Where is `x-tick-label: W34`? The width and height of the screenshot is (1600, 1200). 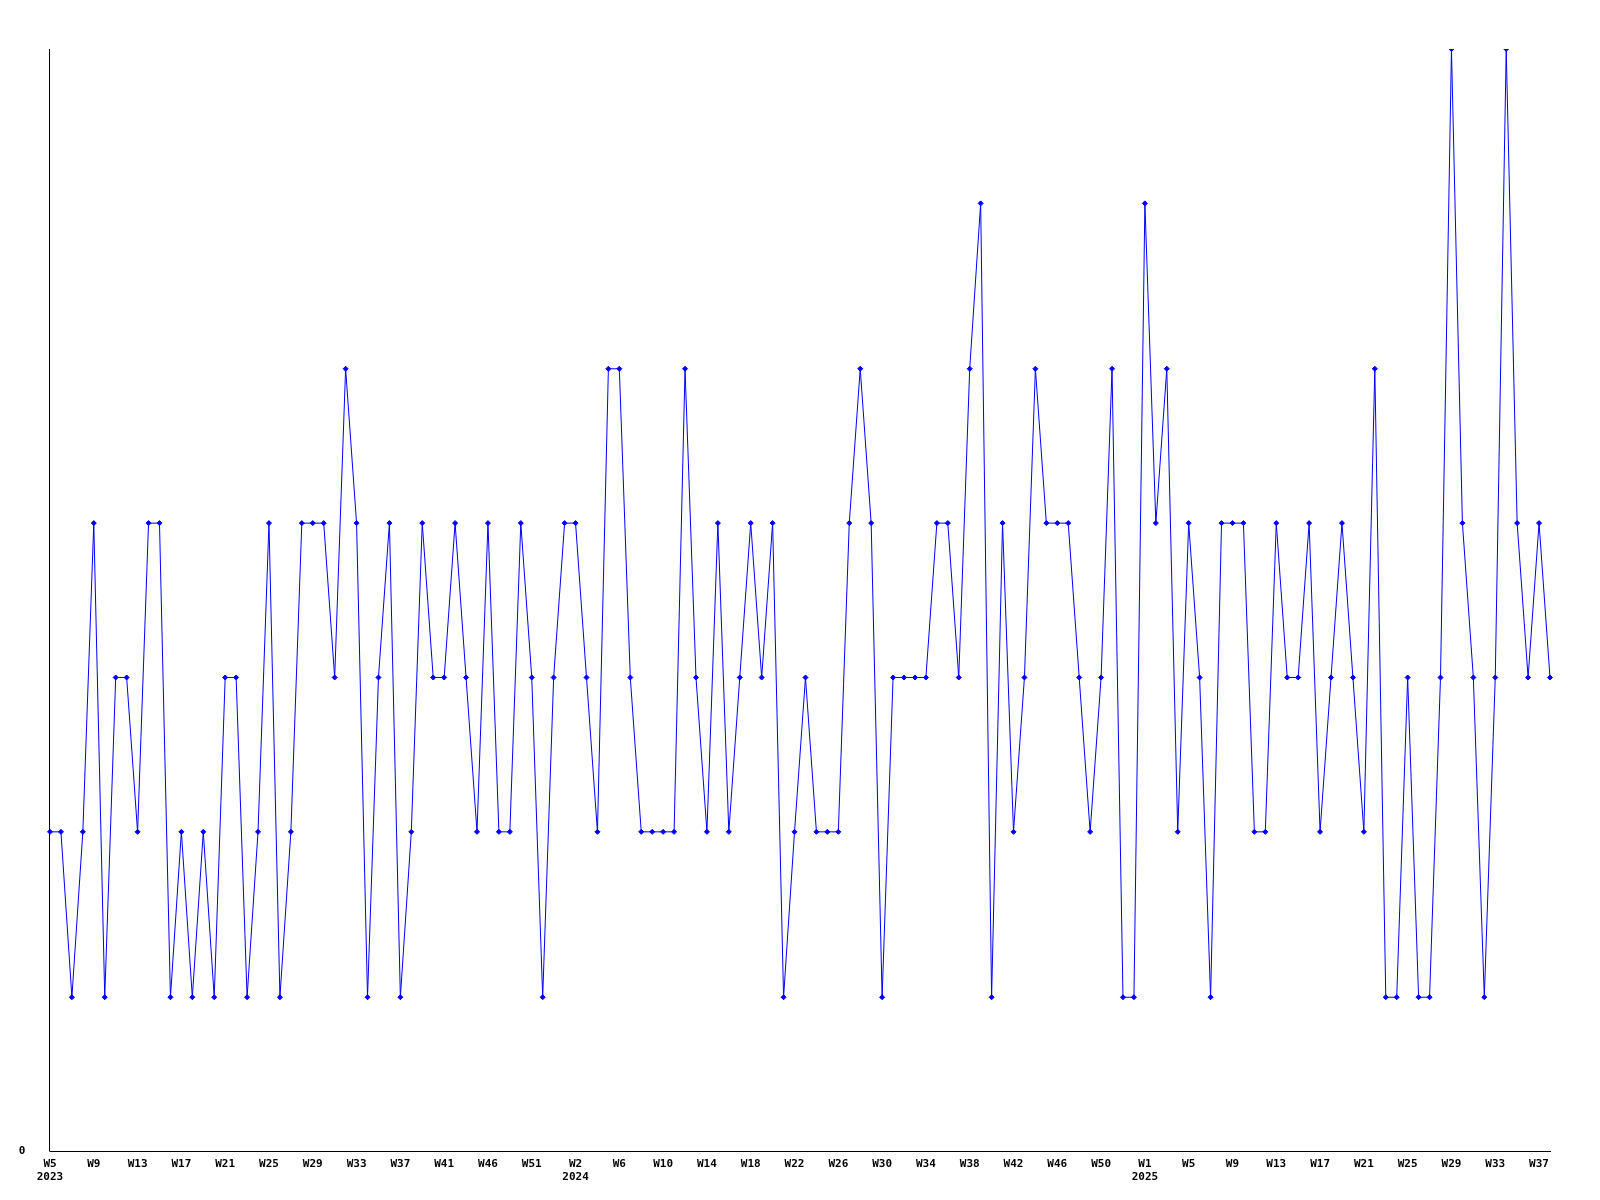
x-tick-label: W34 is located at coordinates (926, 1164).